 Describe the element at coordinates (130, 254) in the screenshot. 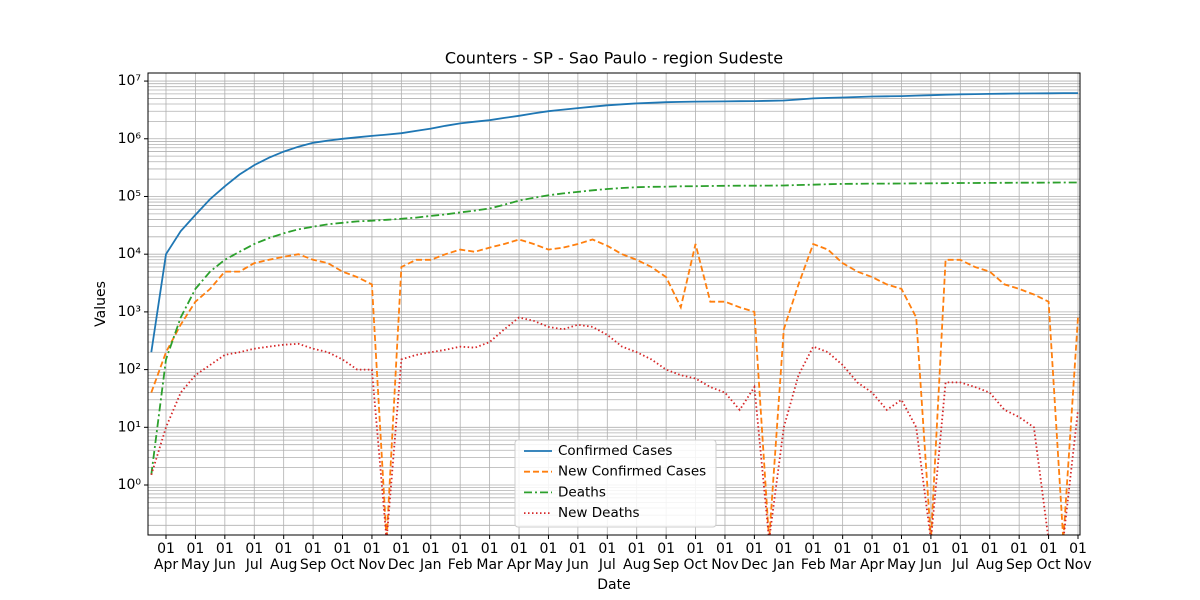

I see `y-tick-label: 10⁴` at that location.